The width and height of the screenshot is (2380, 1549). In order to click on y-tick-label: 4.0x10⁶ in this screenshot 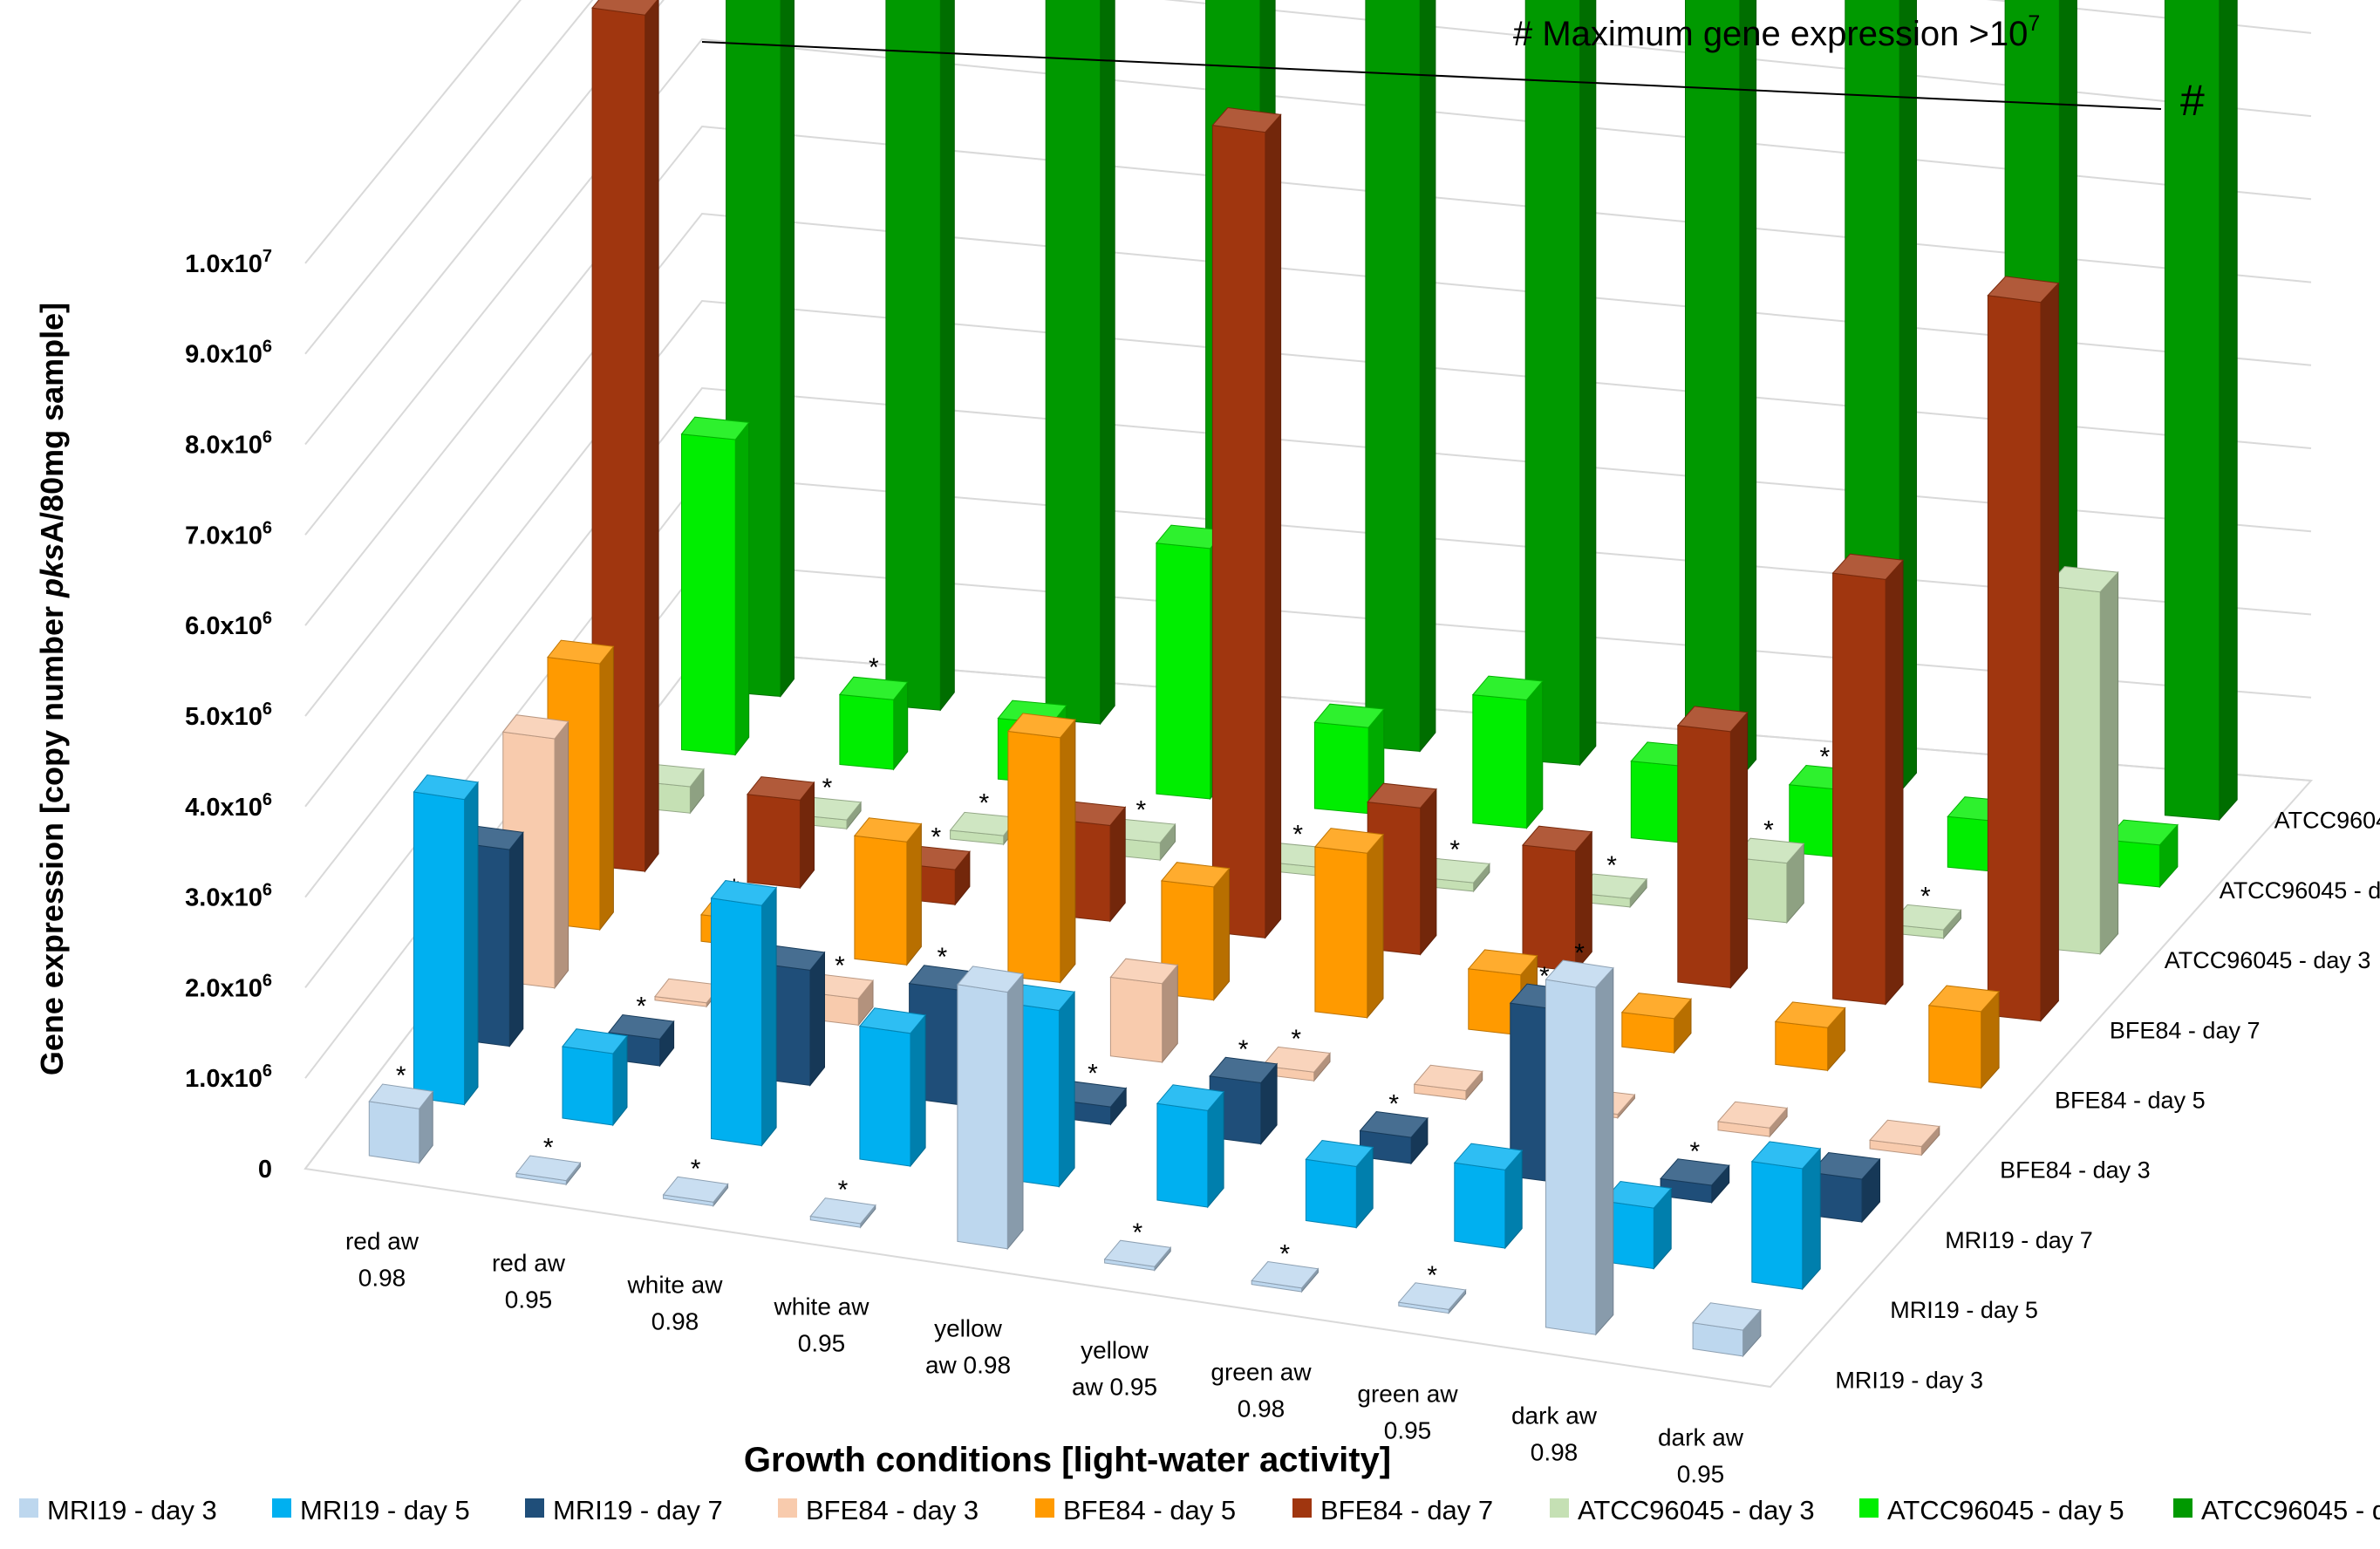, I will do `click(228, 806)`.